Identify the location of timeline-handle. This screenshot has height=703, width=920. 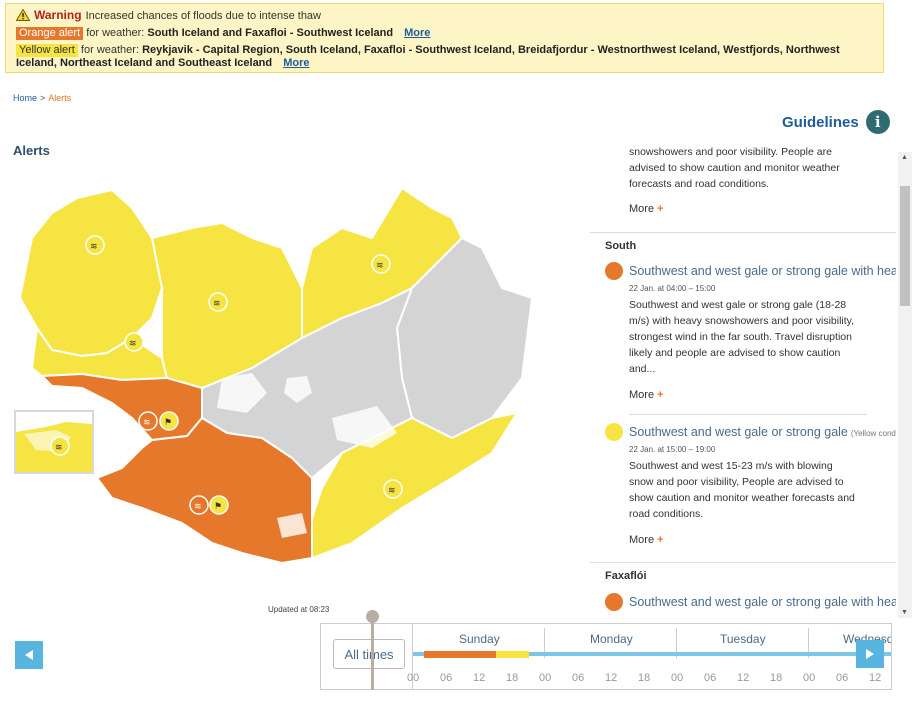
(372, 616).